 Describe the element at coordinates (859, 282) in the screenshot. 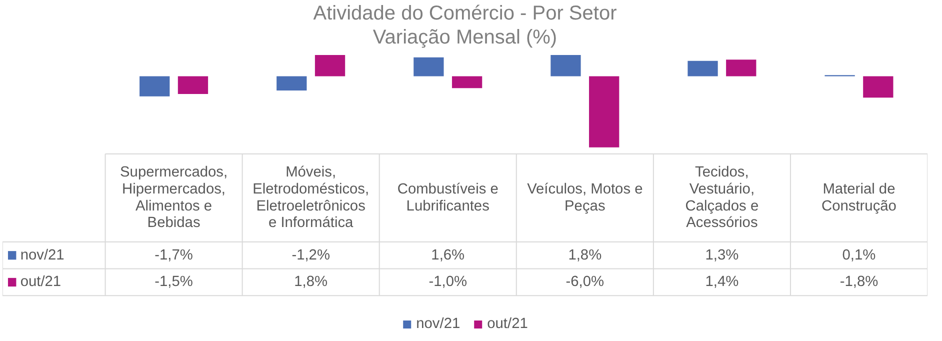

I see `data-label: -1,8%` at that location.